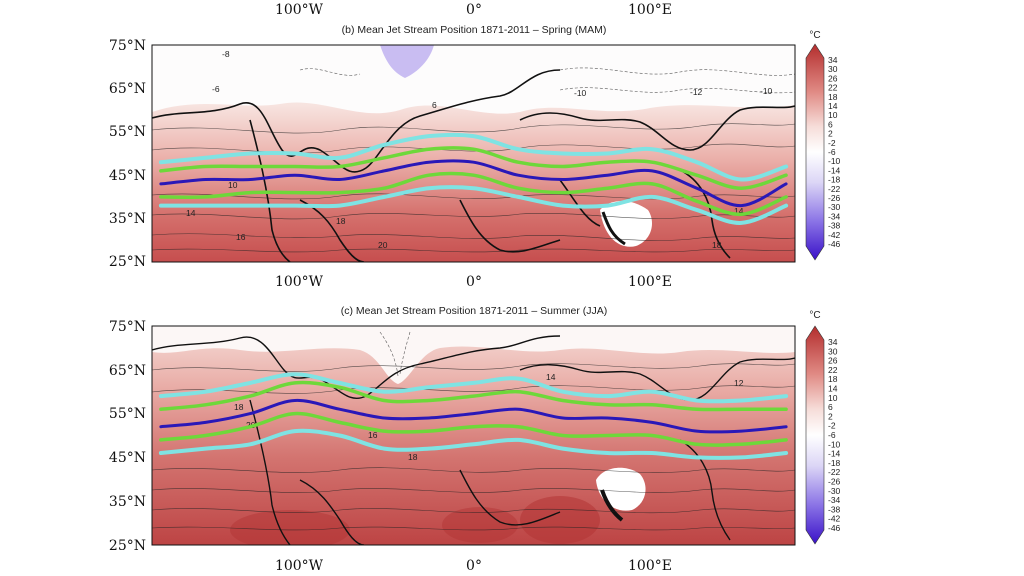 The image size is (1024, 576). Describe the element at coordinates (834, 482) in the screenshot. I see `colorbar-tick-label: -26` at that location.